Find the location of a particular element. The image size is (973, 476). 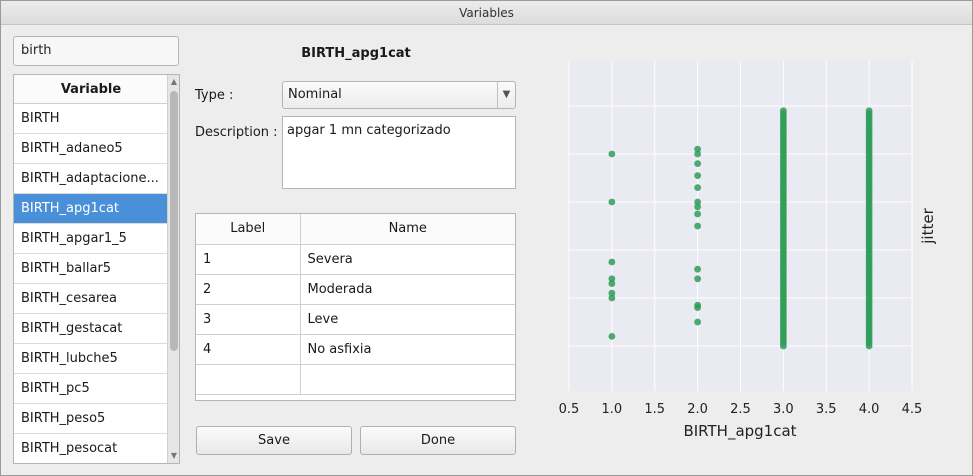

x-tick-label: 2.0 is located at coordinates (697, 409).